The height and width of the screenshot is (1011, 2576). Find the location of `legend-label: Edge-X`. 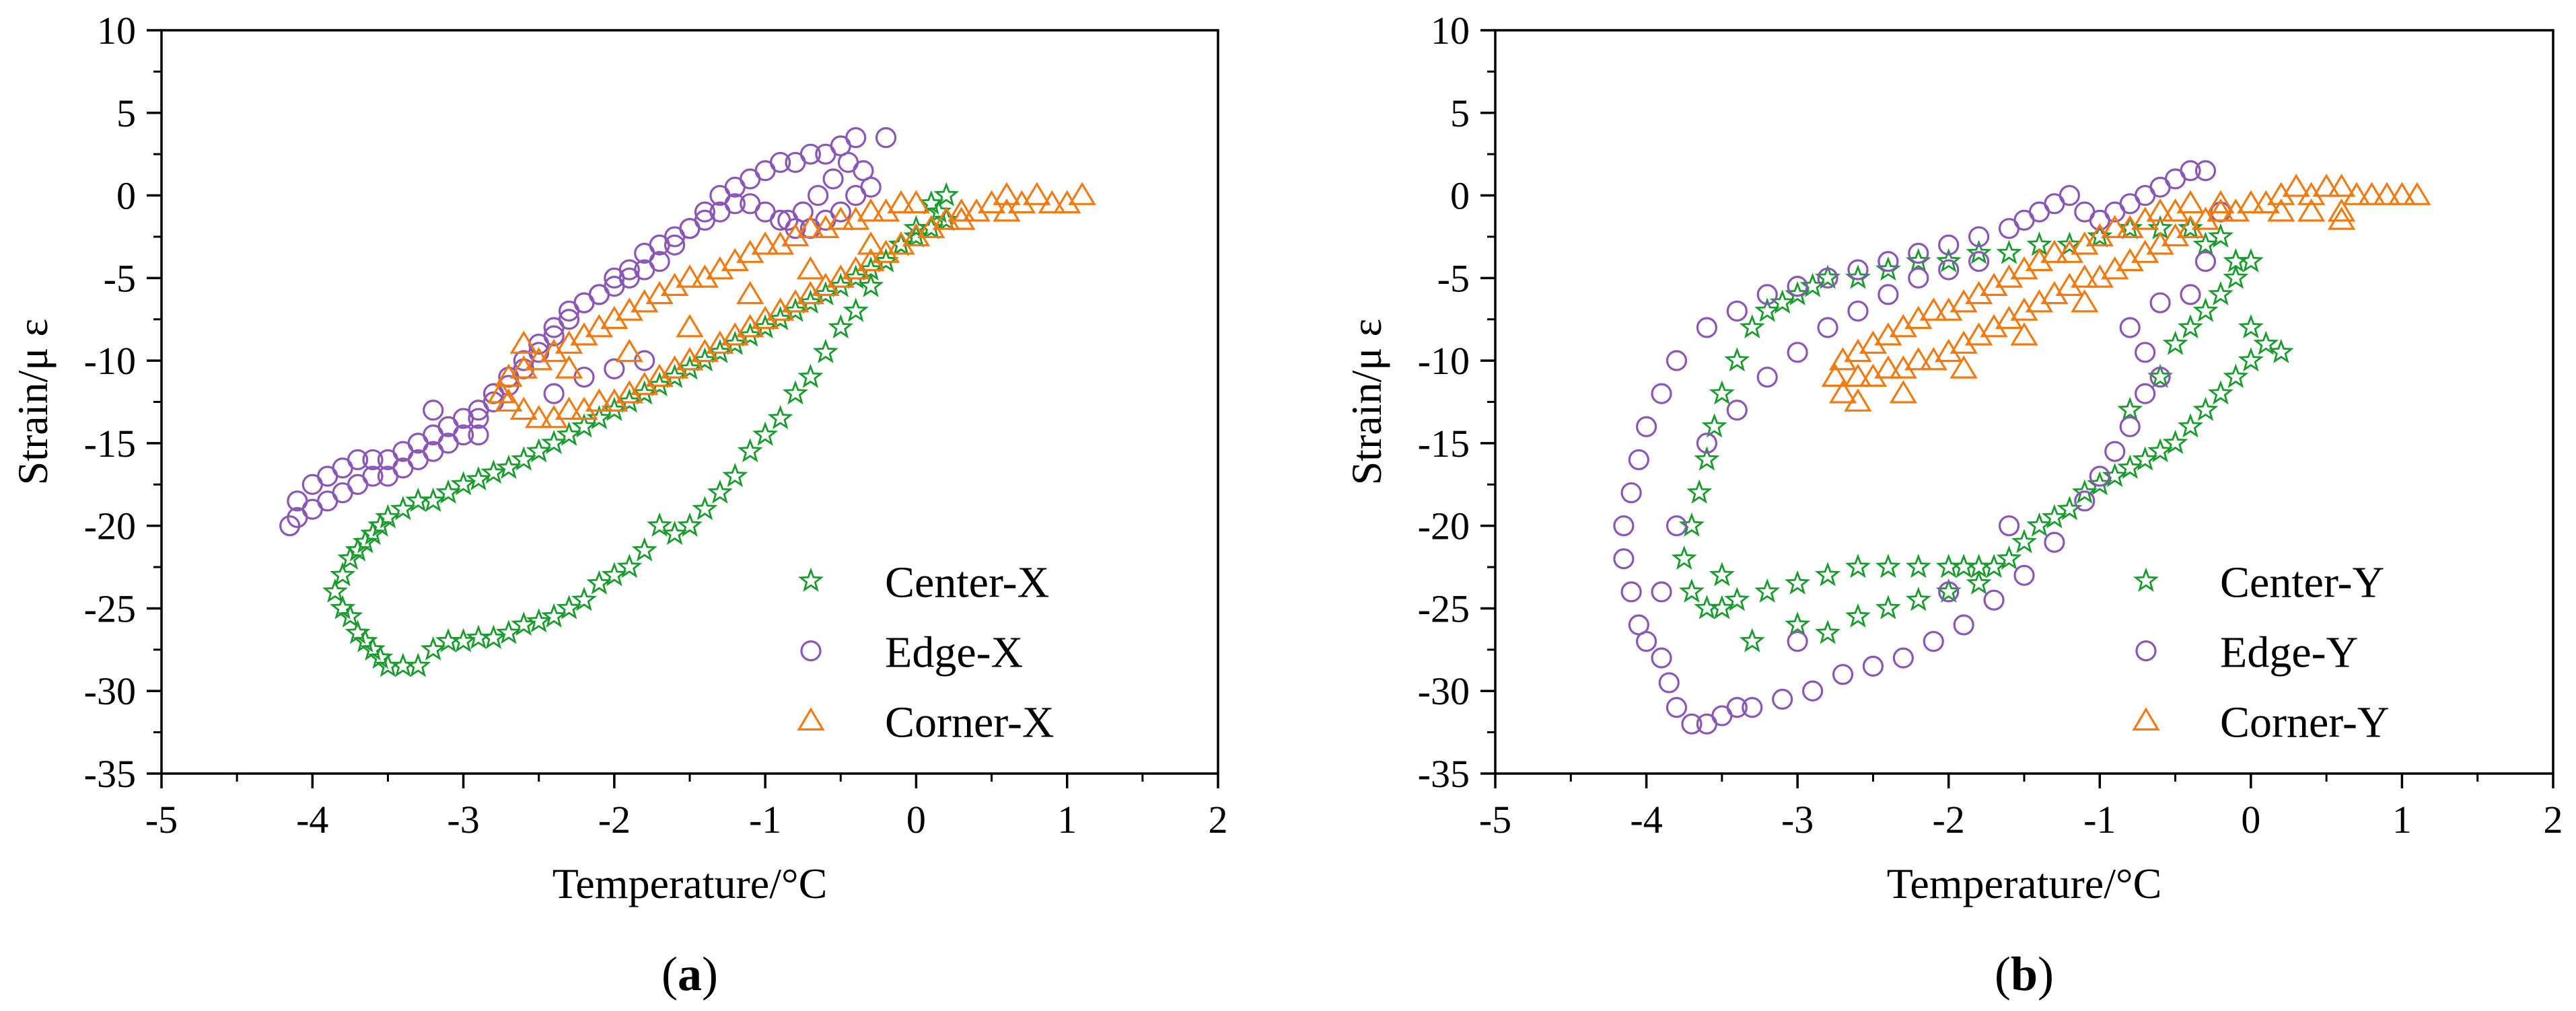

legend-label: Edge-X is located at coordinates (954, 652).